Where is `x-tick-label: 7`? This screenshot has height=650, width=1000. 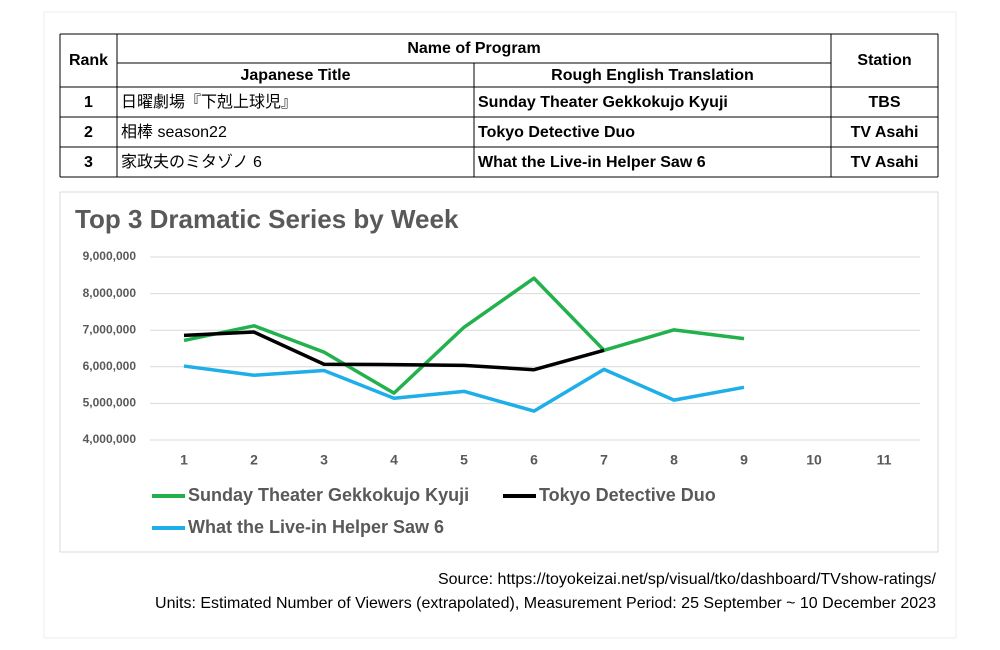 x-tick-label: 7 is located at coordinates (604, 460).